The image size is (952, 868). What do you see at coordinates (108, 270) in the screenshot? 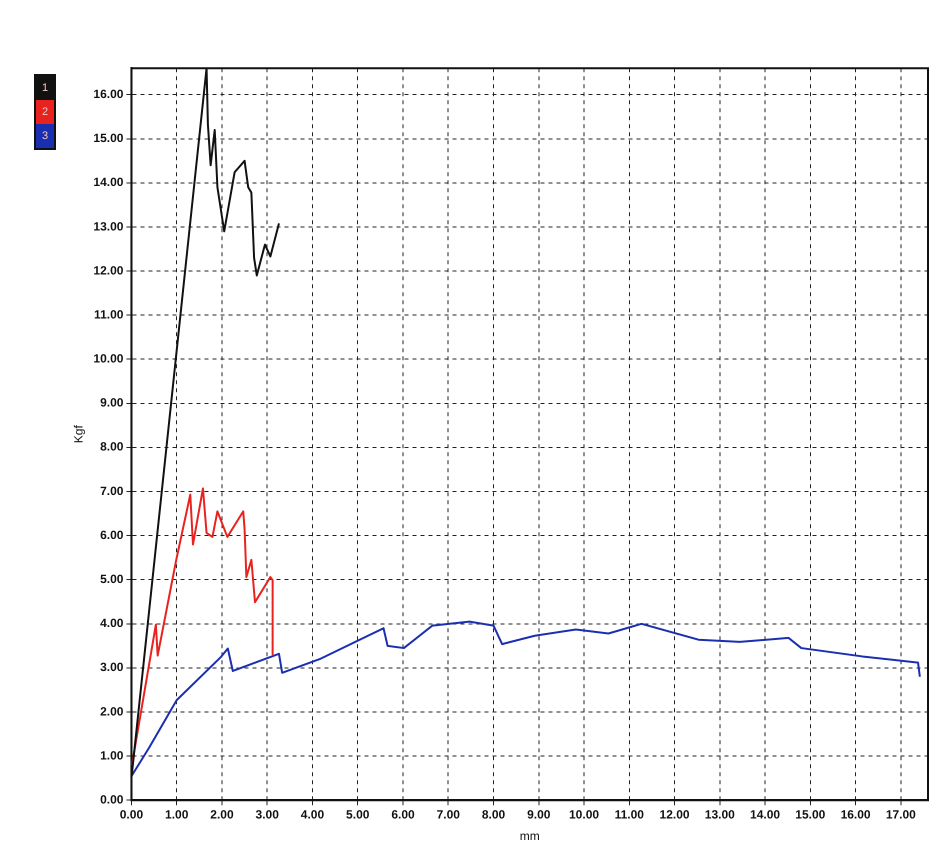
I see `y-tick-label: 12.00` at bounding box center [108, 270].